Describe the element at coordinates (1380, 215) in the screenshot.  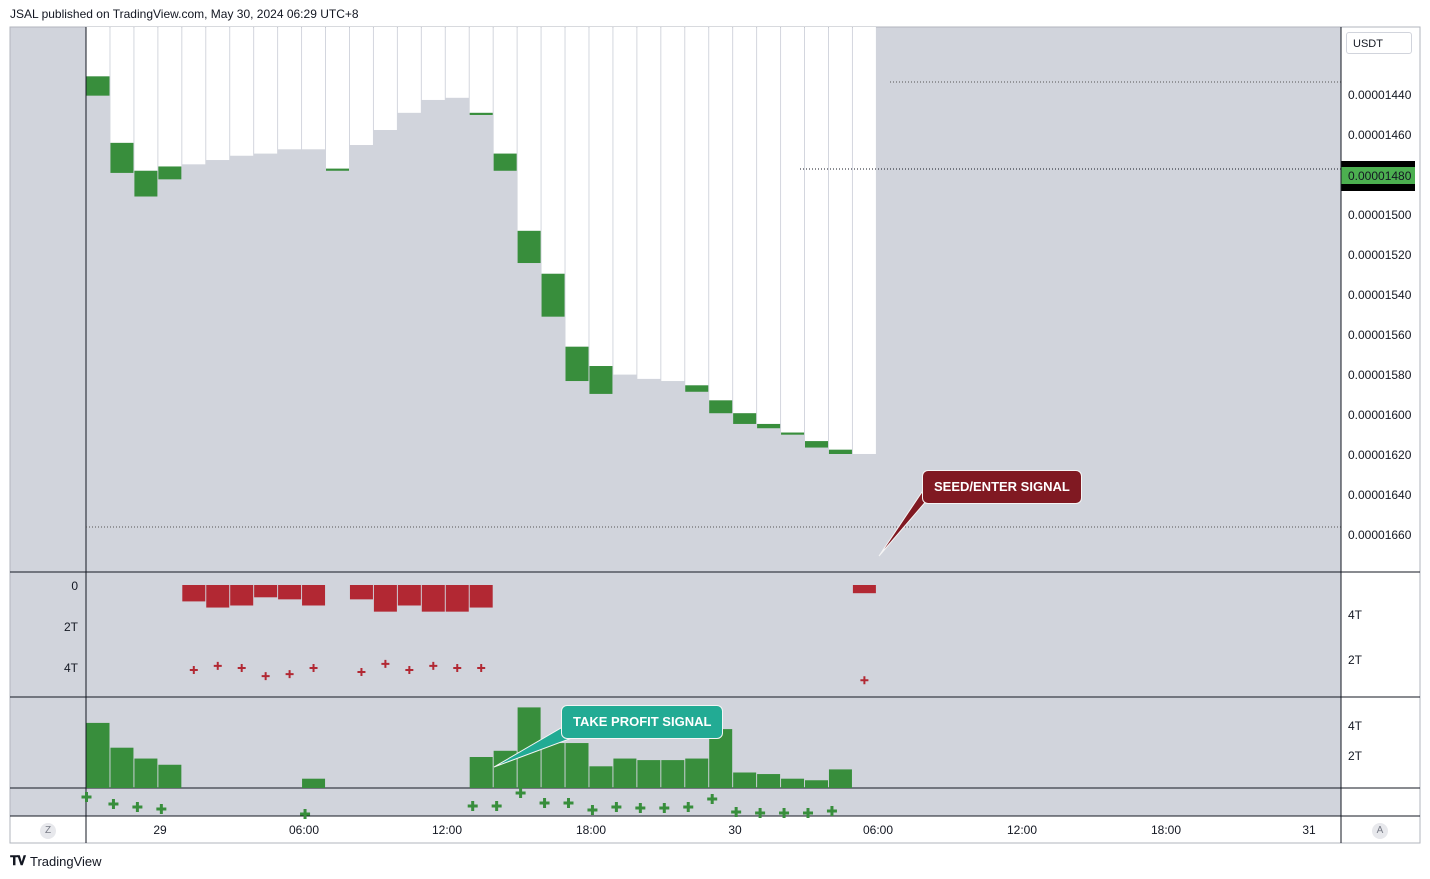
I see `price-tick-label-3: 0.00001500` at that location.